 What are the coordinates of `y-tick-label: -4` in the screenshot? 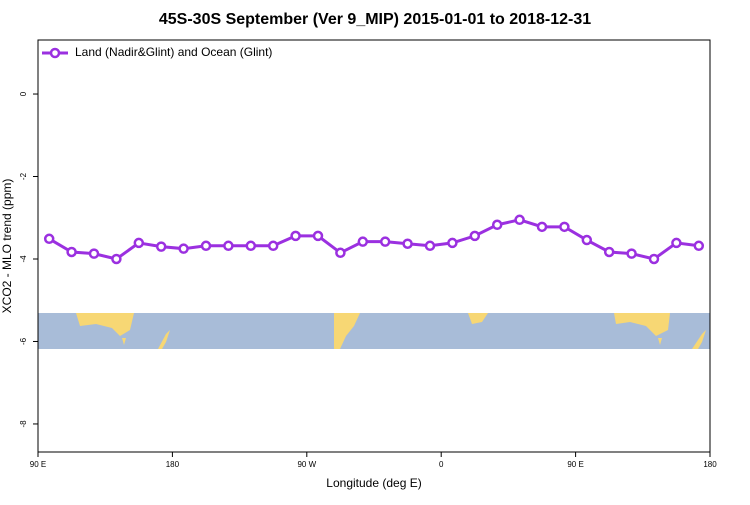 It's located at (23, 259).